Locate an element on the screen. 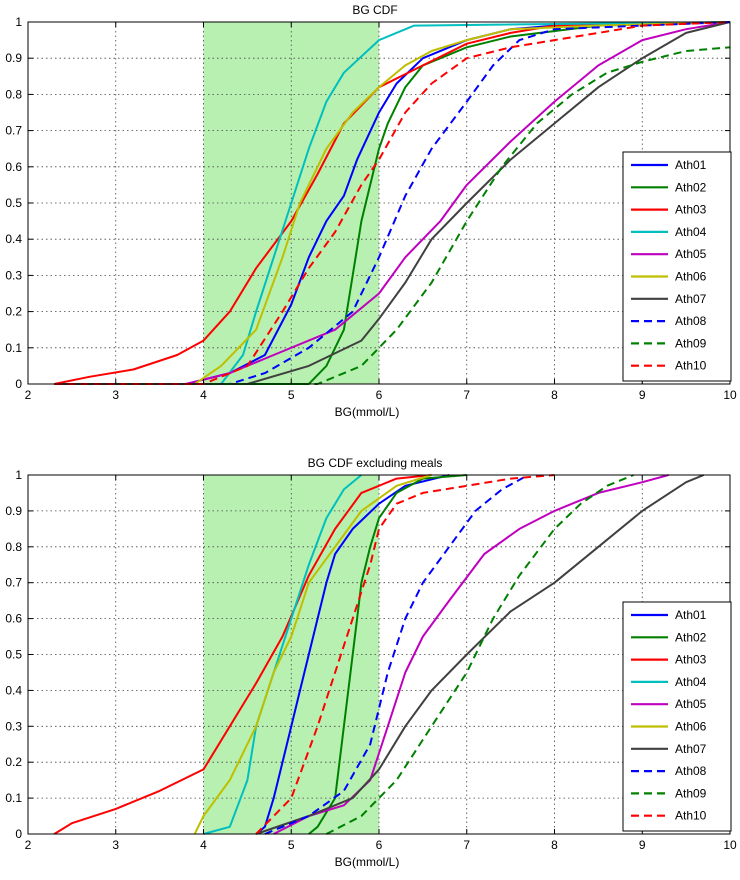 The image size is (740, 880). series-line-ath06 is located at coordinates (312, 654).